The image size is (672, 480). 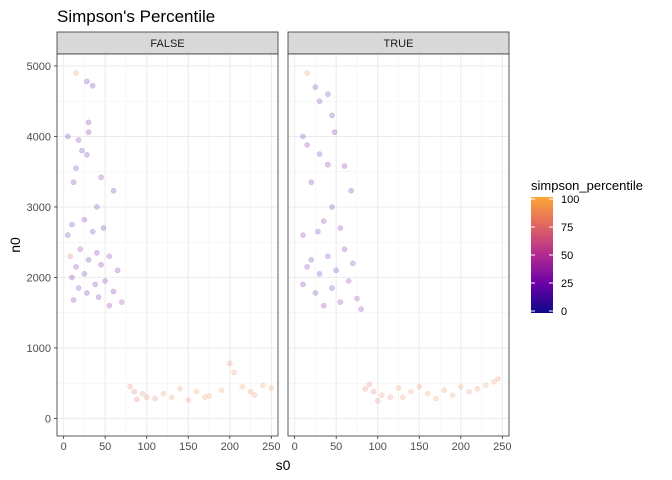 I want to click on y-tick-label: 4000, so click(x=39, y=137).